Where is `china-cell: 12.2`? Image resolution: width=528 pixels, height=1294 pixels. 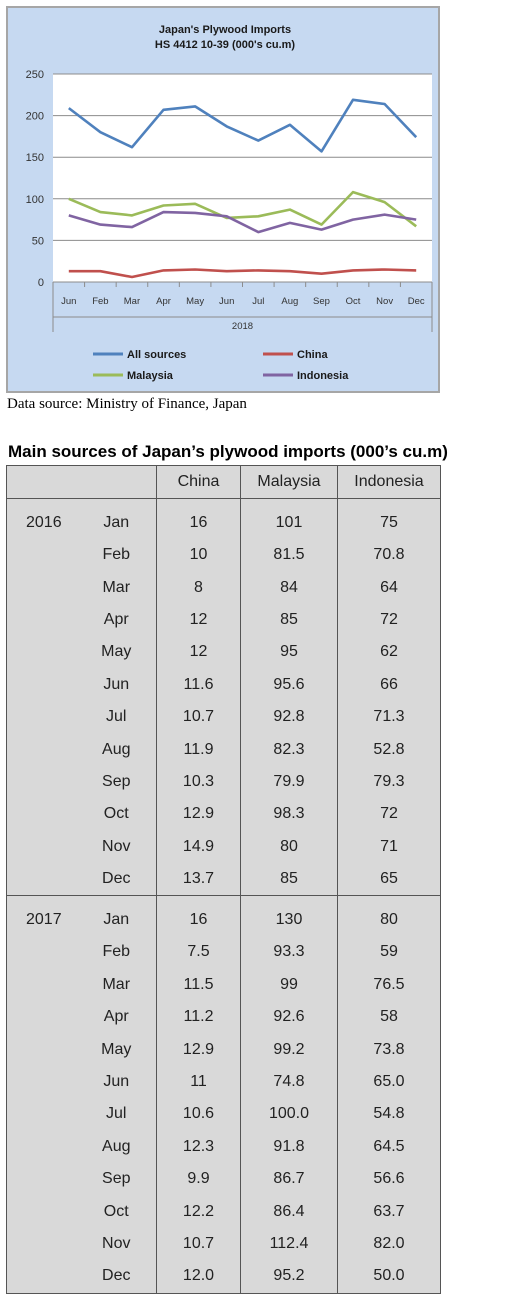
china-cell: 12.2 is located at coordinates (198, 1211).